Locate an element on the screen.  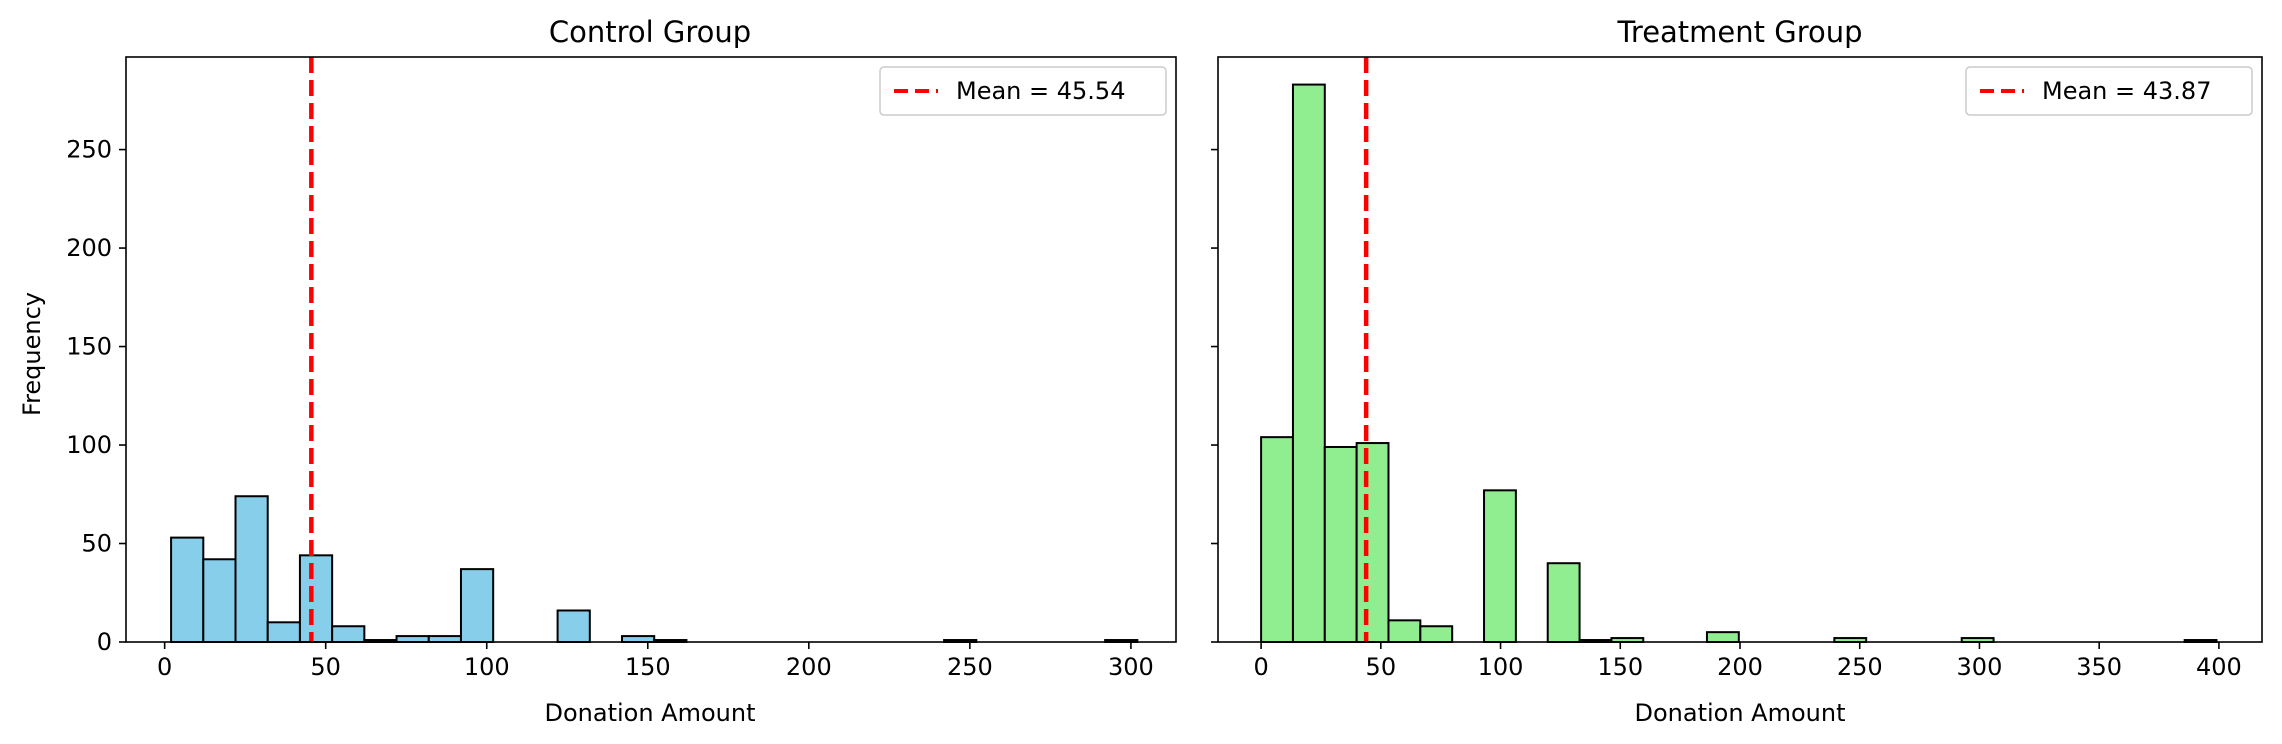
control-ytick-label: 200 is located at coordinates (89, 248).